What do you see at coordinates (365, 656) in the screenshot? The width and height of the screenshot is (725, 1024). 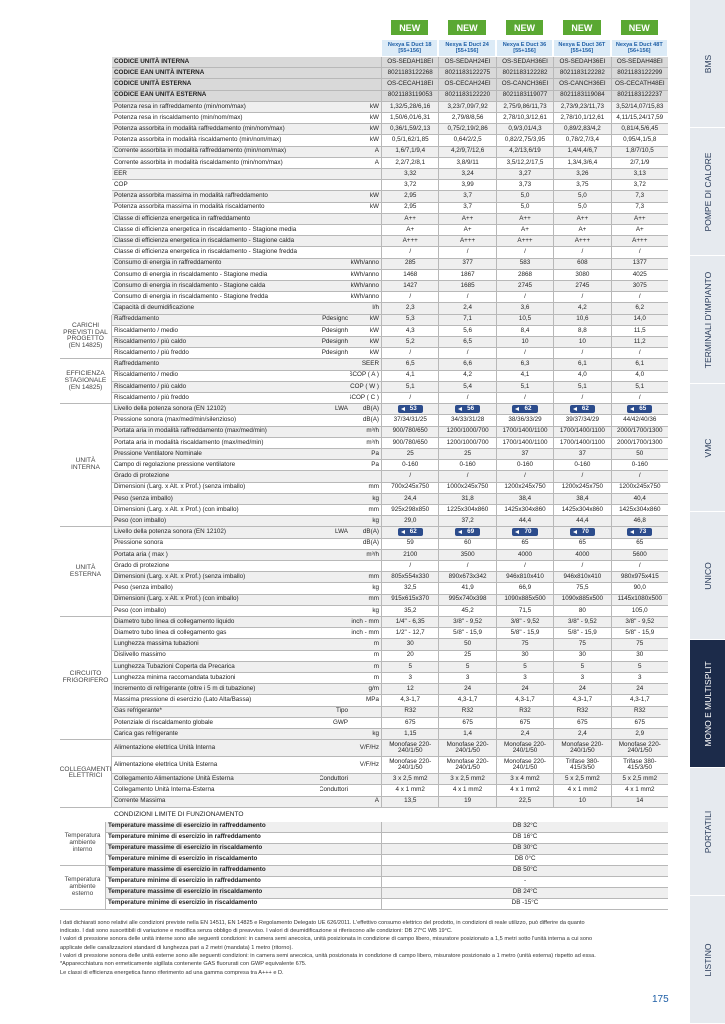 I see `row-unit: m` at bounding box center [365, 656].